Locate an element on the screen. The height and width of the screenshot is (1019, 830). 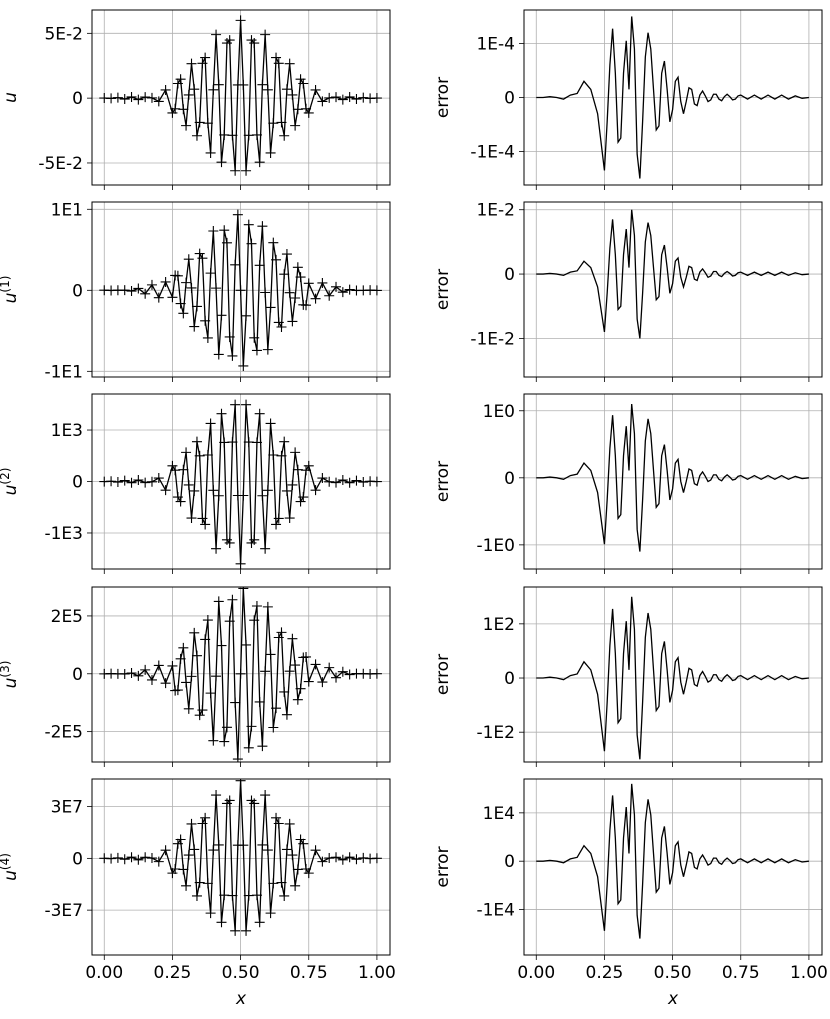
y-tick-label: -1E3 is located at coordinates (63, 534).